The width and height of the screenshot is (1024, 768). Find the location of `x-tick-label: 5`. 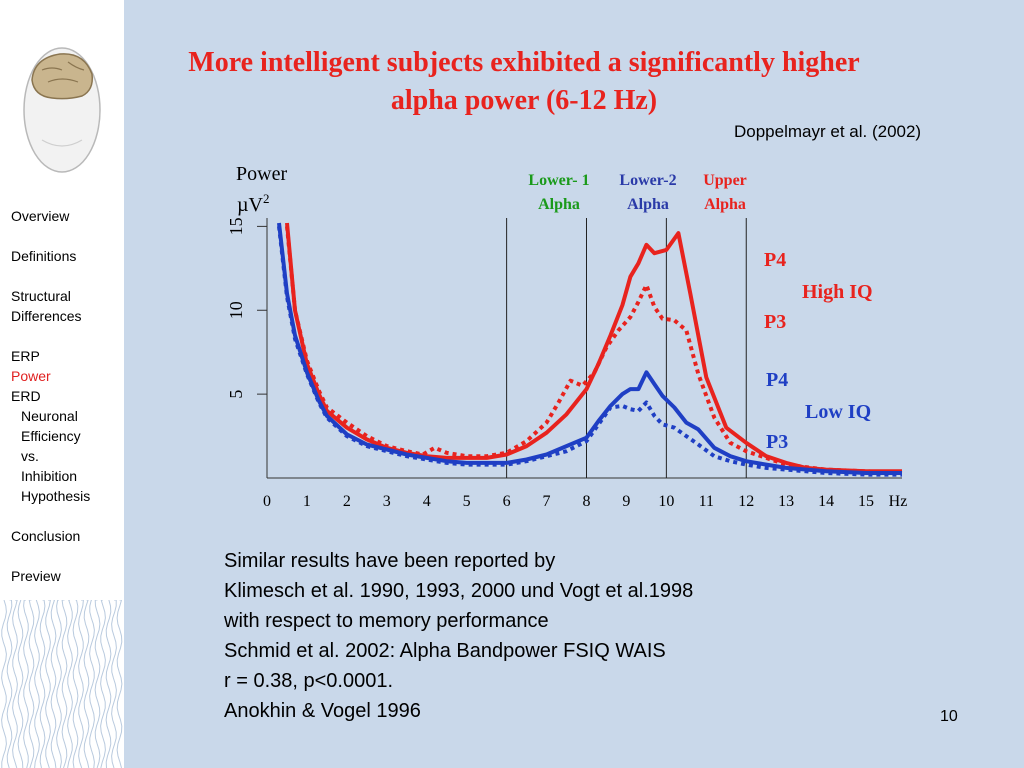

x-tick-label: 5 is located at coordinates (467, 501).